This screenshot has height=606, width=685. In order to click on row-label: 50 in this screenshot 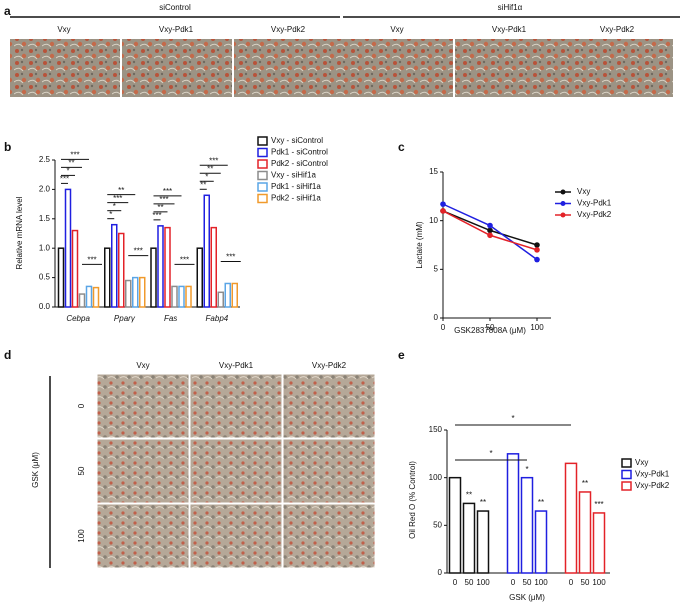, I will do `click(81, 470)`.